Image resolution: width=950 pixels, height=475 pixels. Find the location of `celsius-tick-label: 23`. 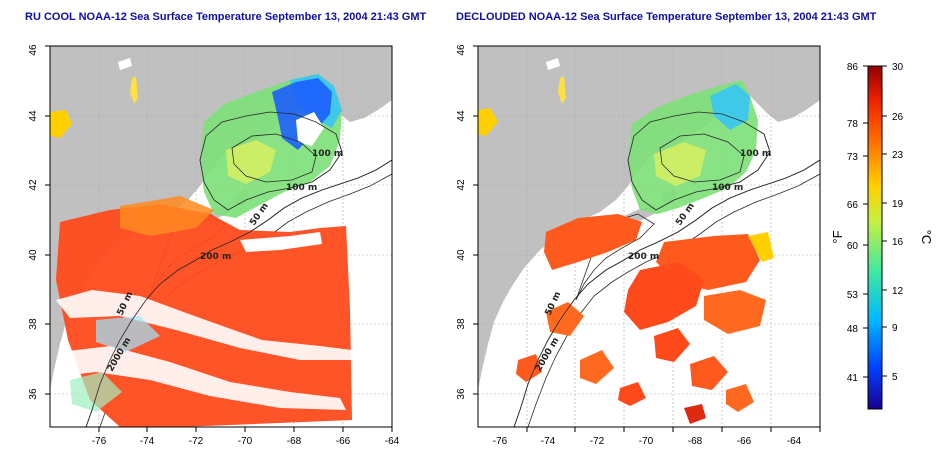

celsius-tick-label: 23 is located at coordinates (898, 155).